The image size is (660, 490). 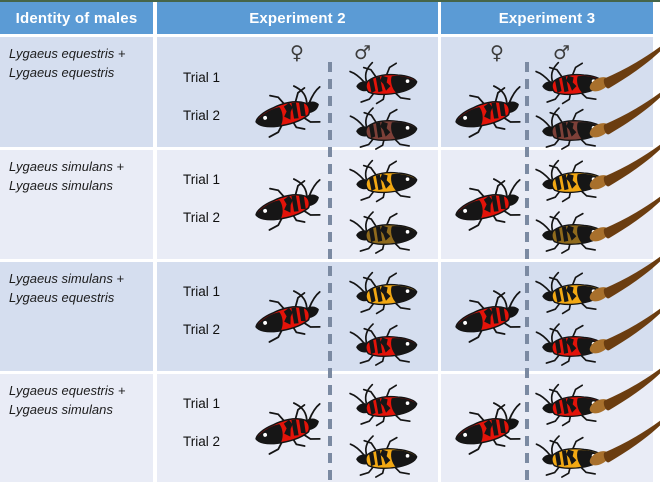 I want to click on experiment-2-cell: ♀ ♂ Trial 1 Trial 2, so click(x=297, y=92).